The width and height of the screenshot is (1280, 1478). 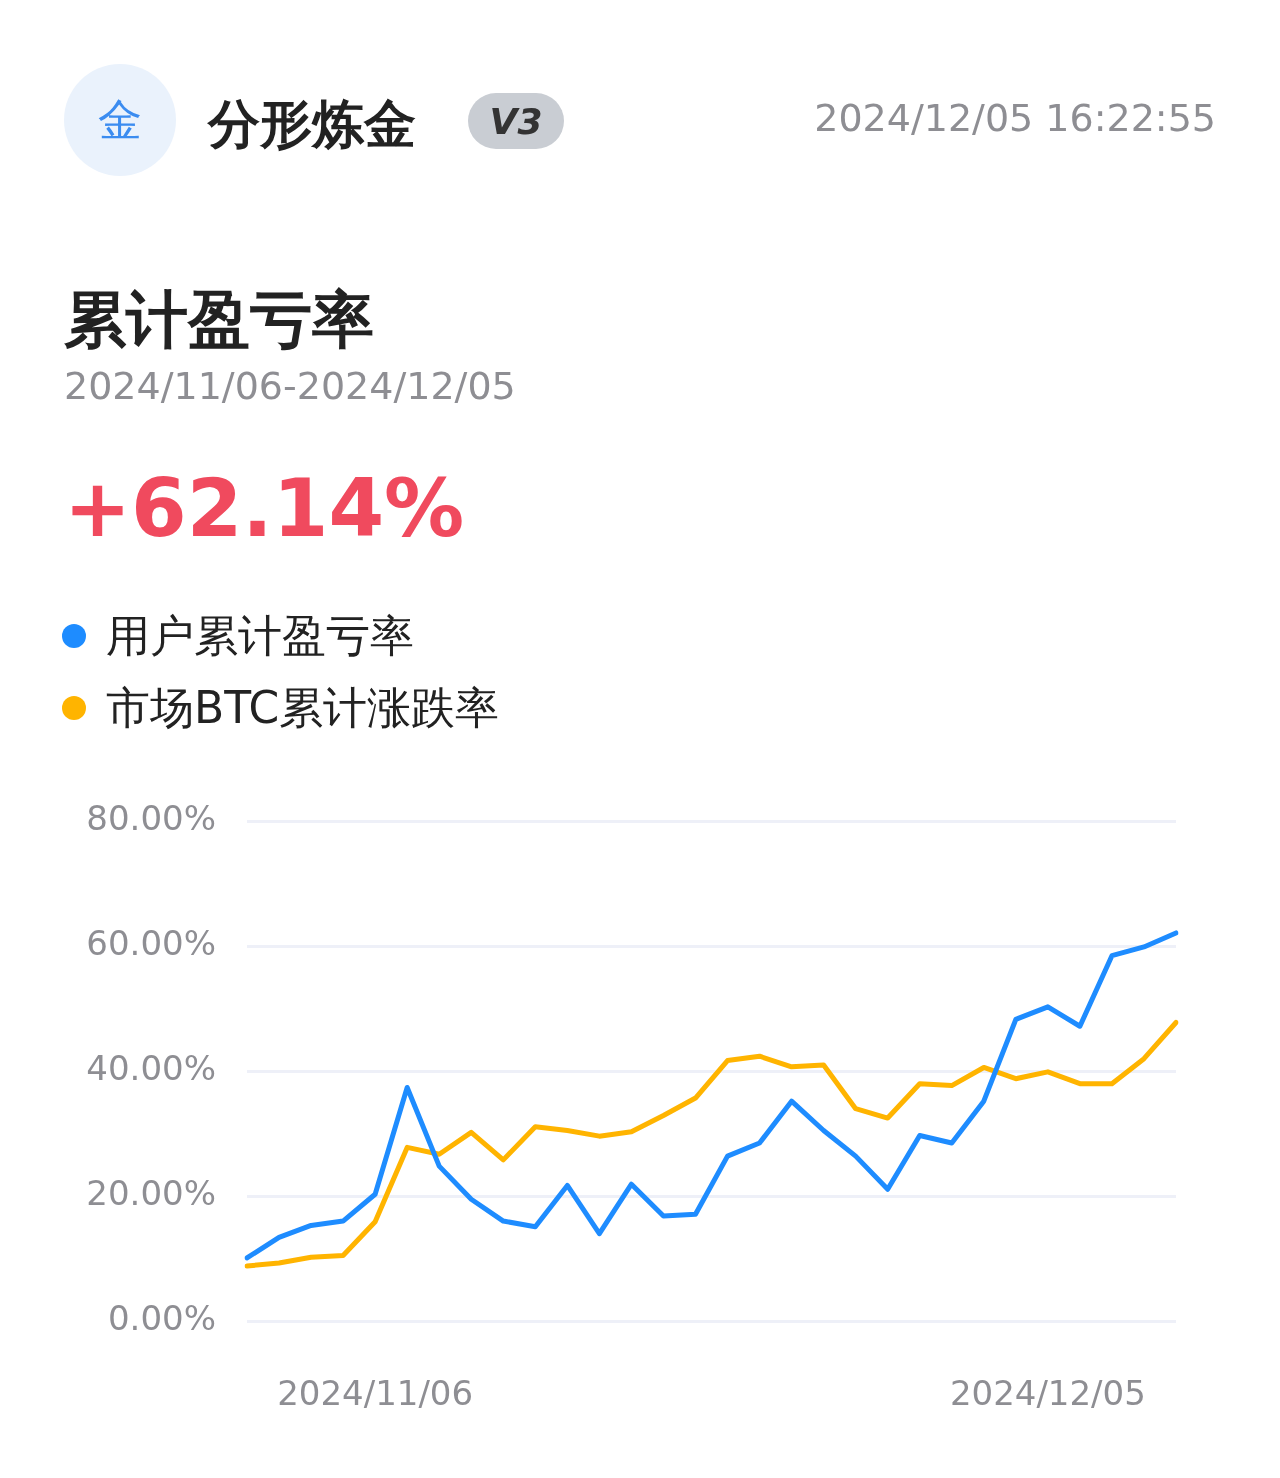 What do you see at coordinates (516, 121) in the screenshot?
I see `text: V3` at bounding box center [516, 121].